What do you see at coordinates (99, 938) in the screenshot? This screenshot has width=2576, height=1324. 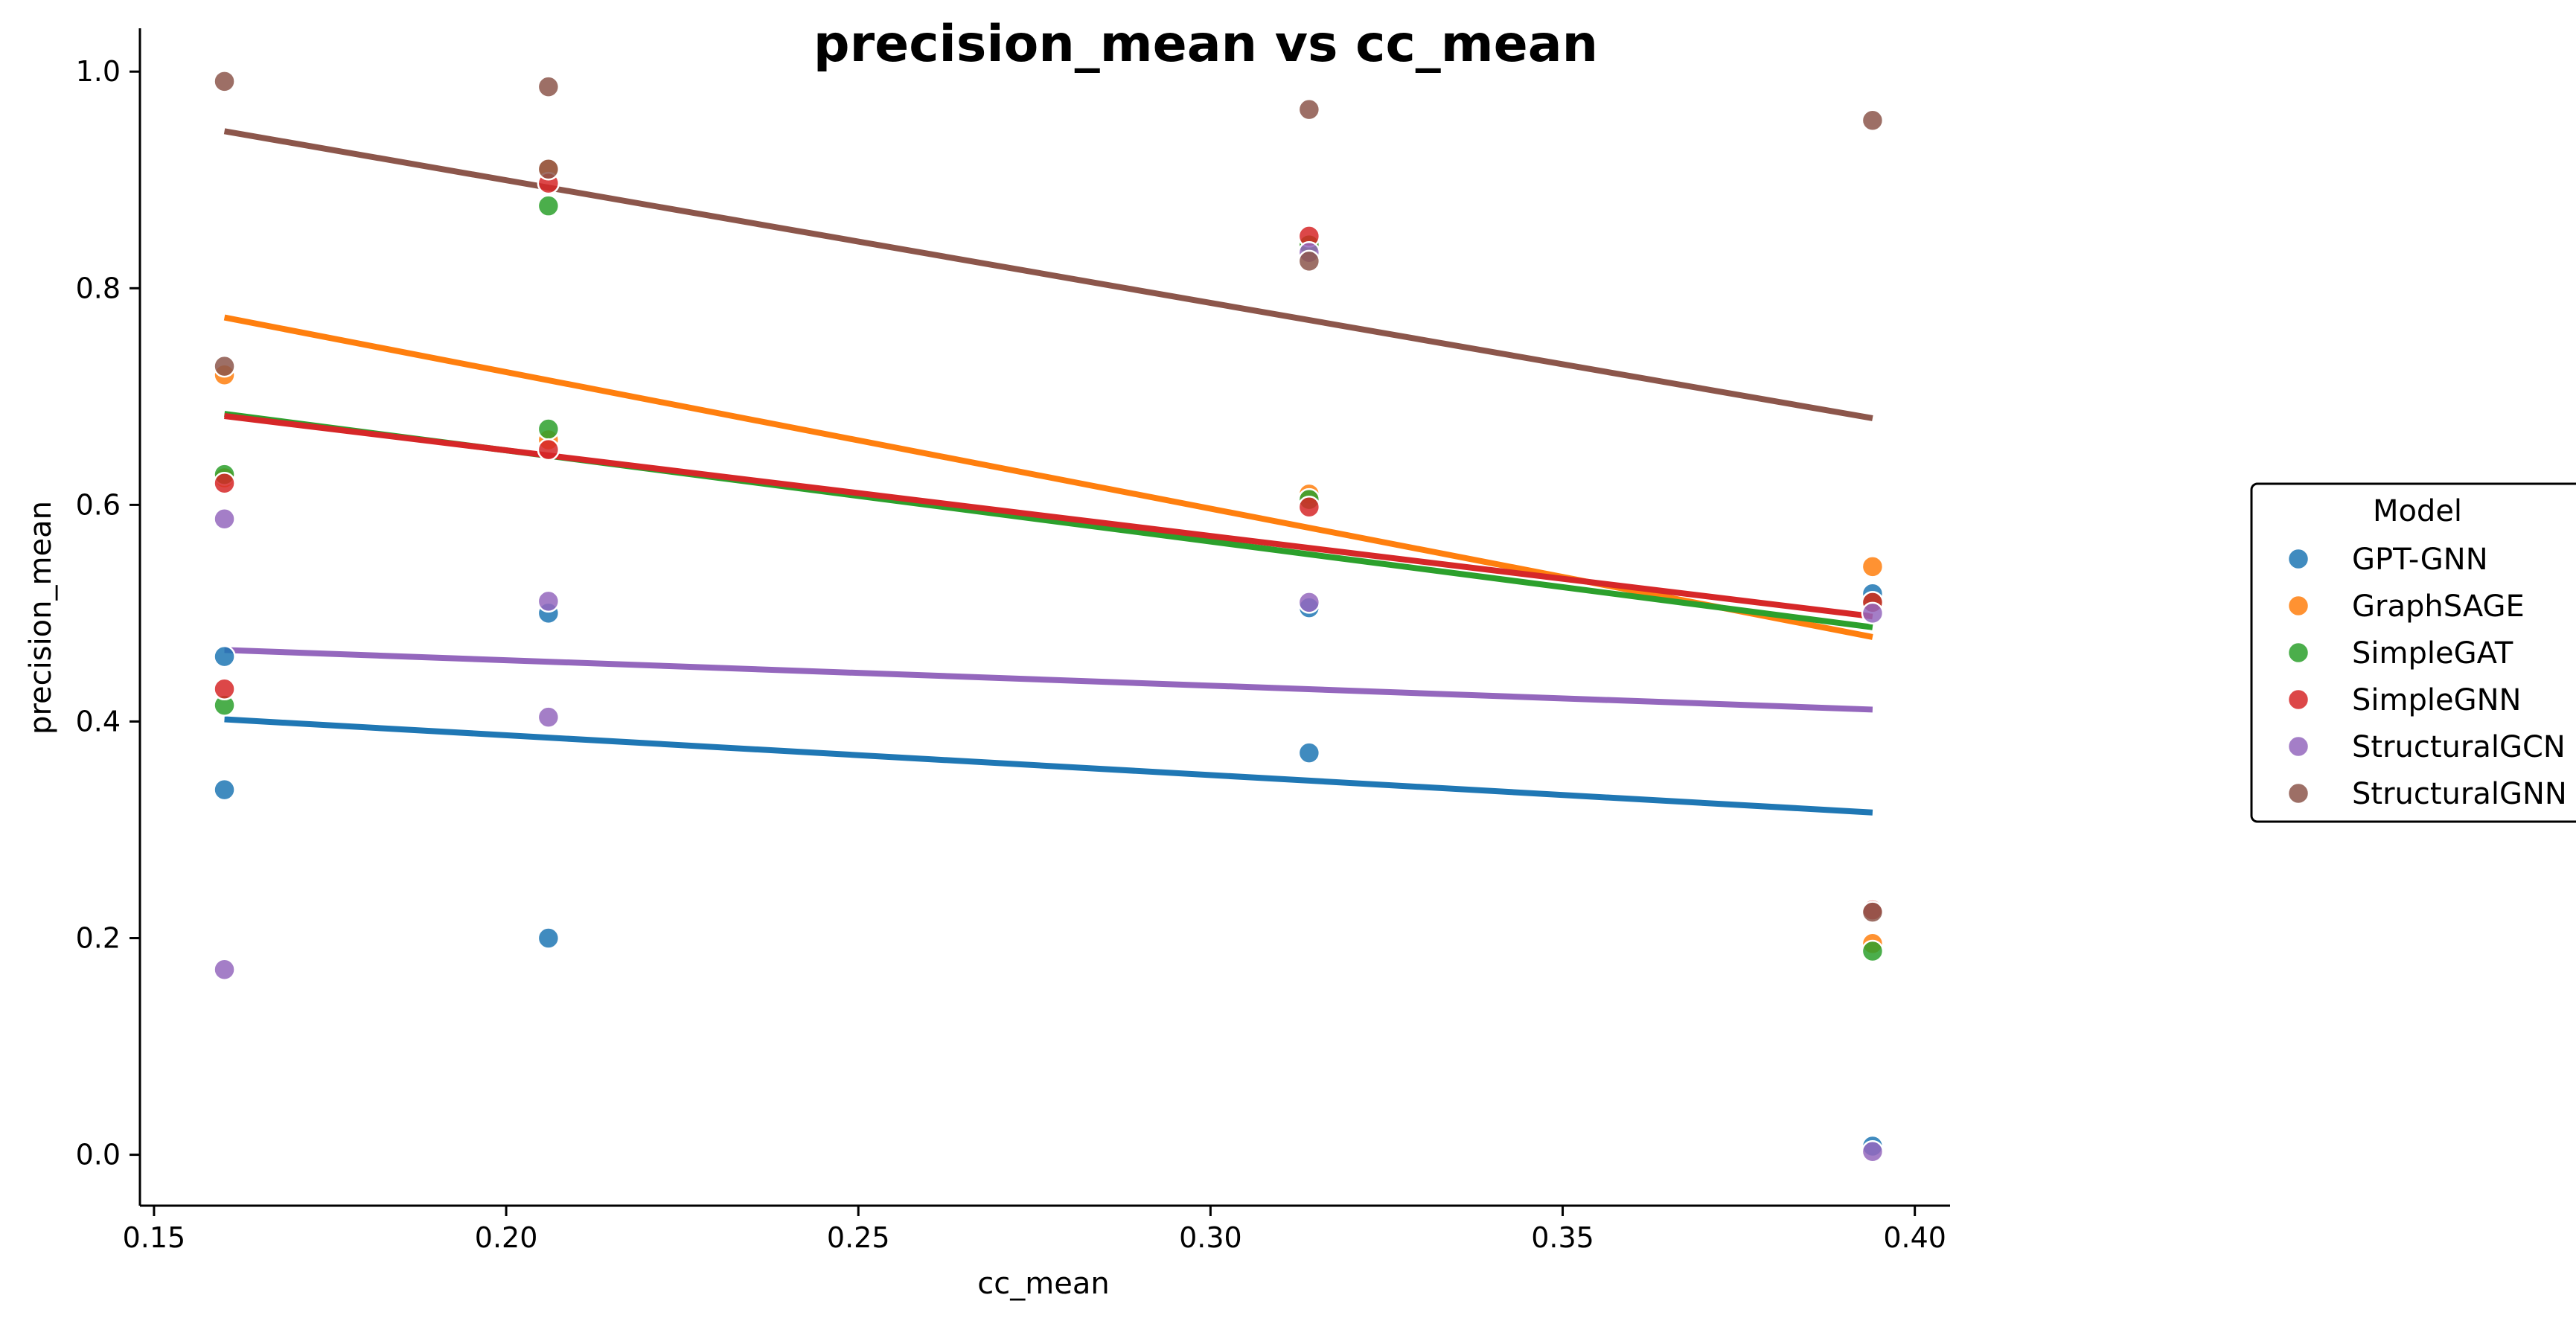 I see `y-tick-label: 0.2` at bounding box center [99, 938].